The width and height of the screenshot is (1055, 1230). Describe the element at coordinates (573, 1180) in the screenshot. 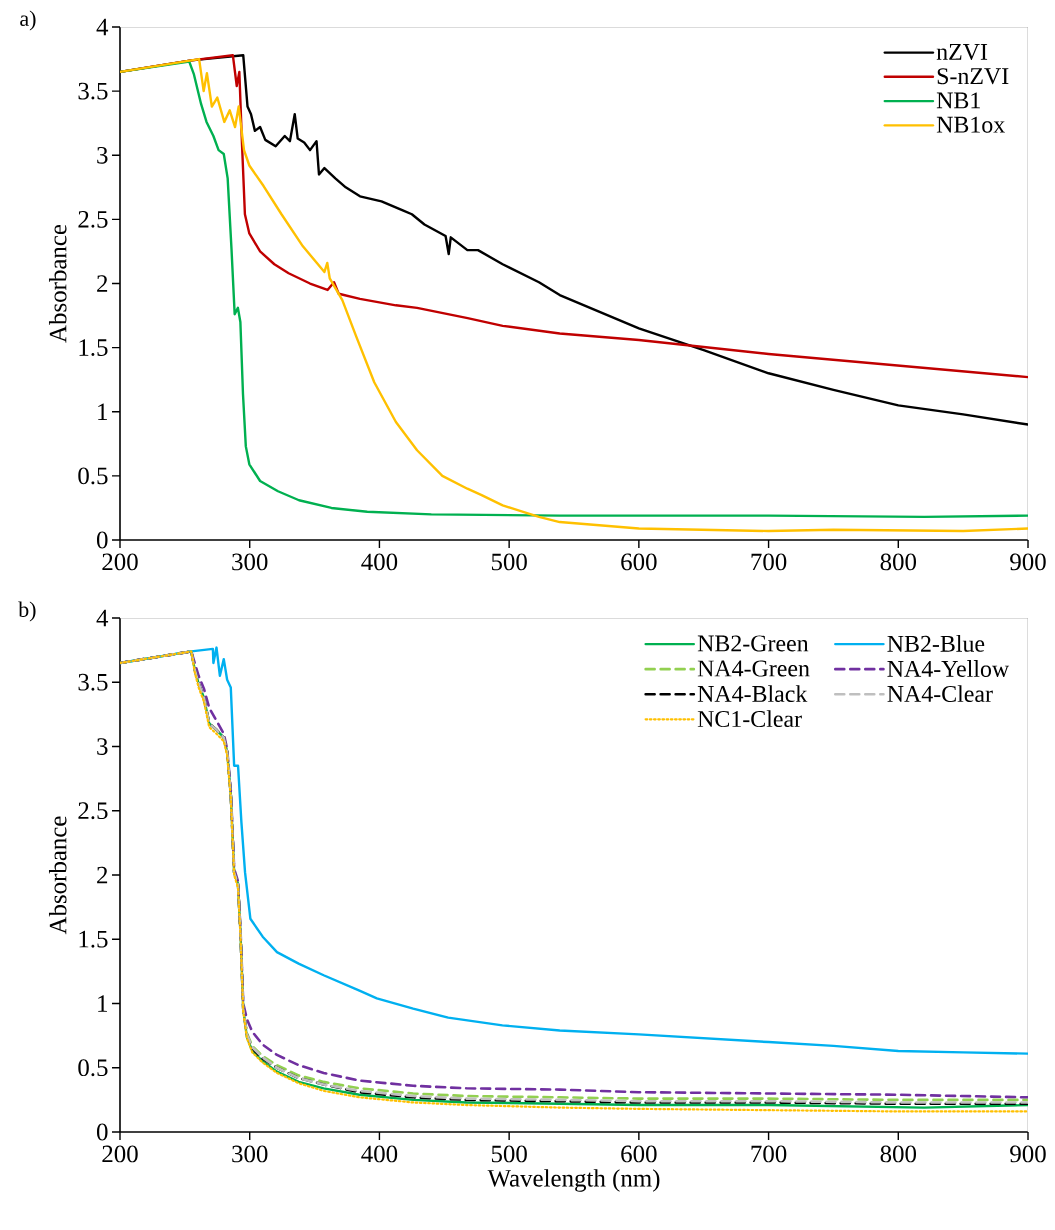

I see `x-axis-title: Wavelength (nm)` at that location.